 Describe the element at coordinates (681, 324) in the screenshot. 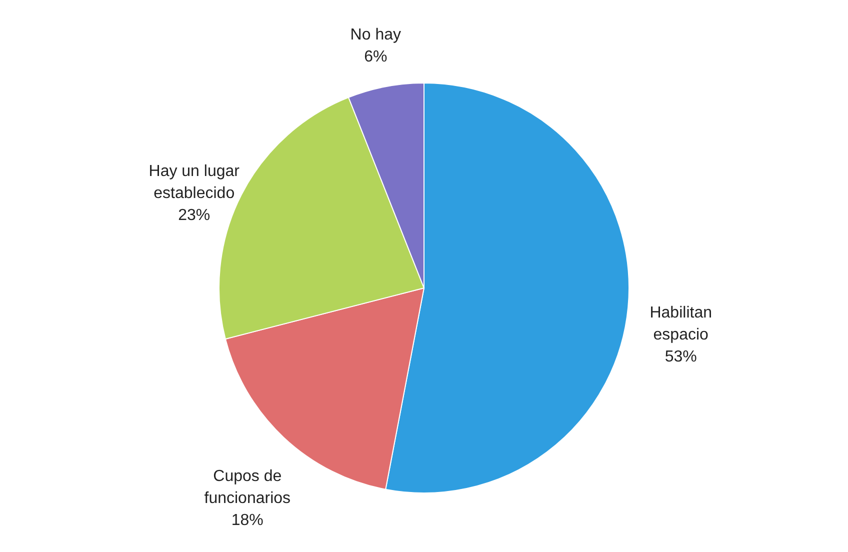

I see `slice-label: Habilitan espacio` at that location.